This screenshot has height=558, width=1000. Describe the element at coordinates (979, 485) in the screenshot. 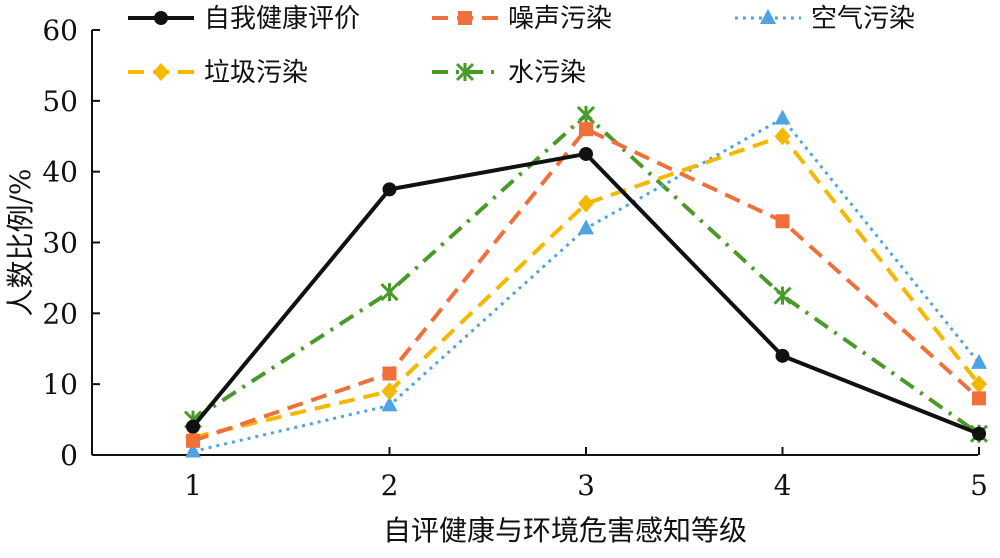

I see `x-tick-label: 5` at that location.